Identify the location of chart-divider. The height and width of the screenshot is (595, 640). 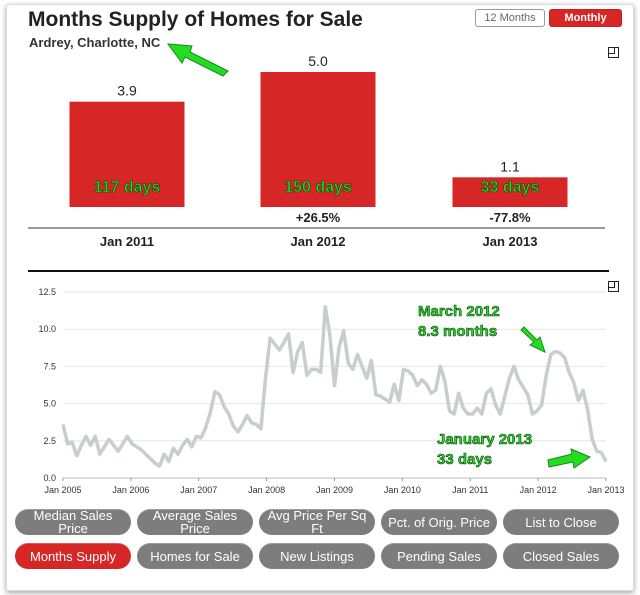
(318, 271).